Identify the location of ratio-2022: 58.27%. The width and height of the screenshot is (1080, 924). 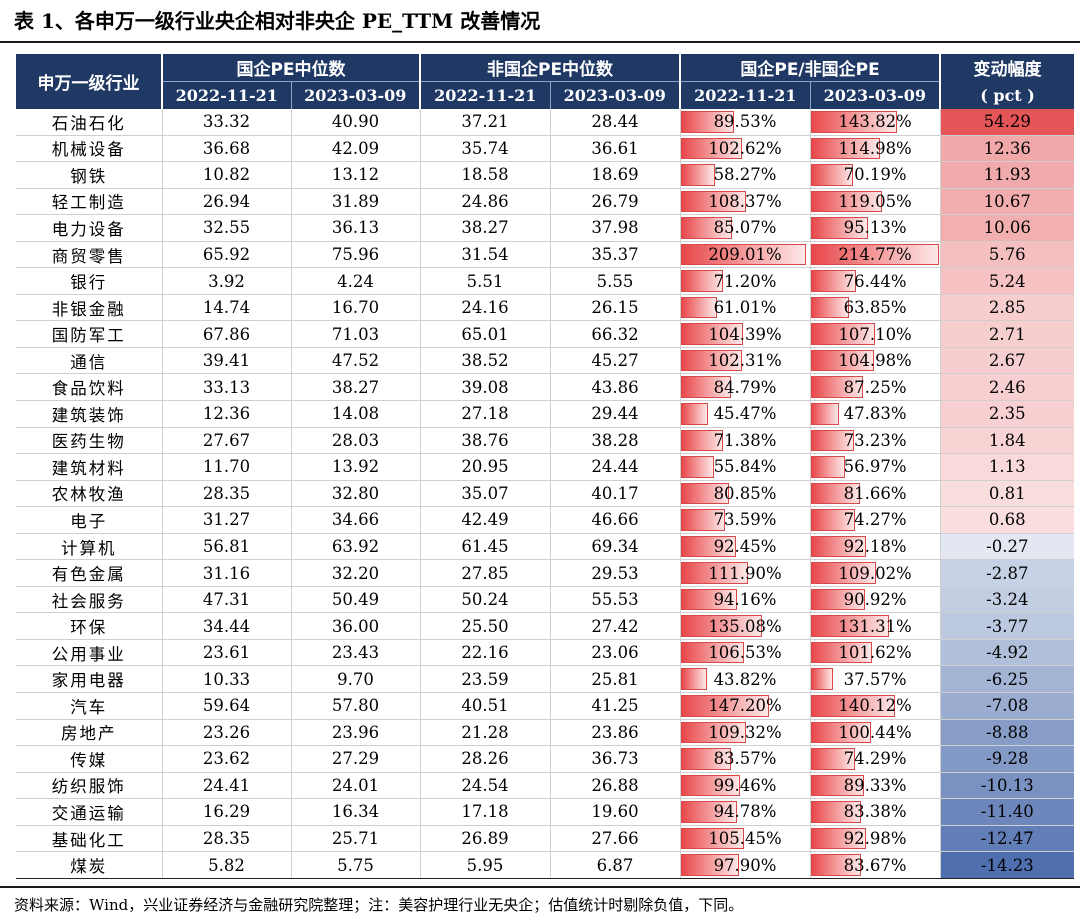
(745, 175).